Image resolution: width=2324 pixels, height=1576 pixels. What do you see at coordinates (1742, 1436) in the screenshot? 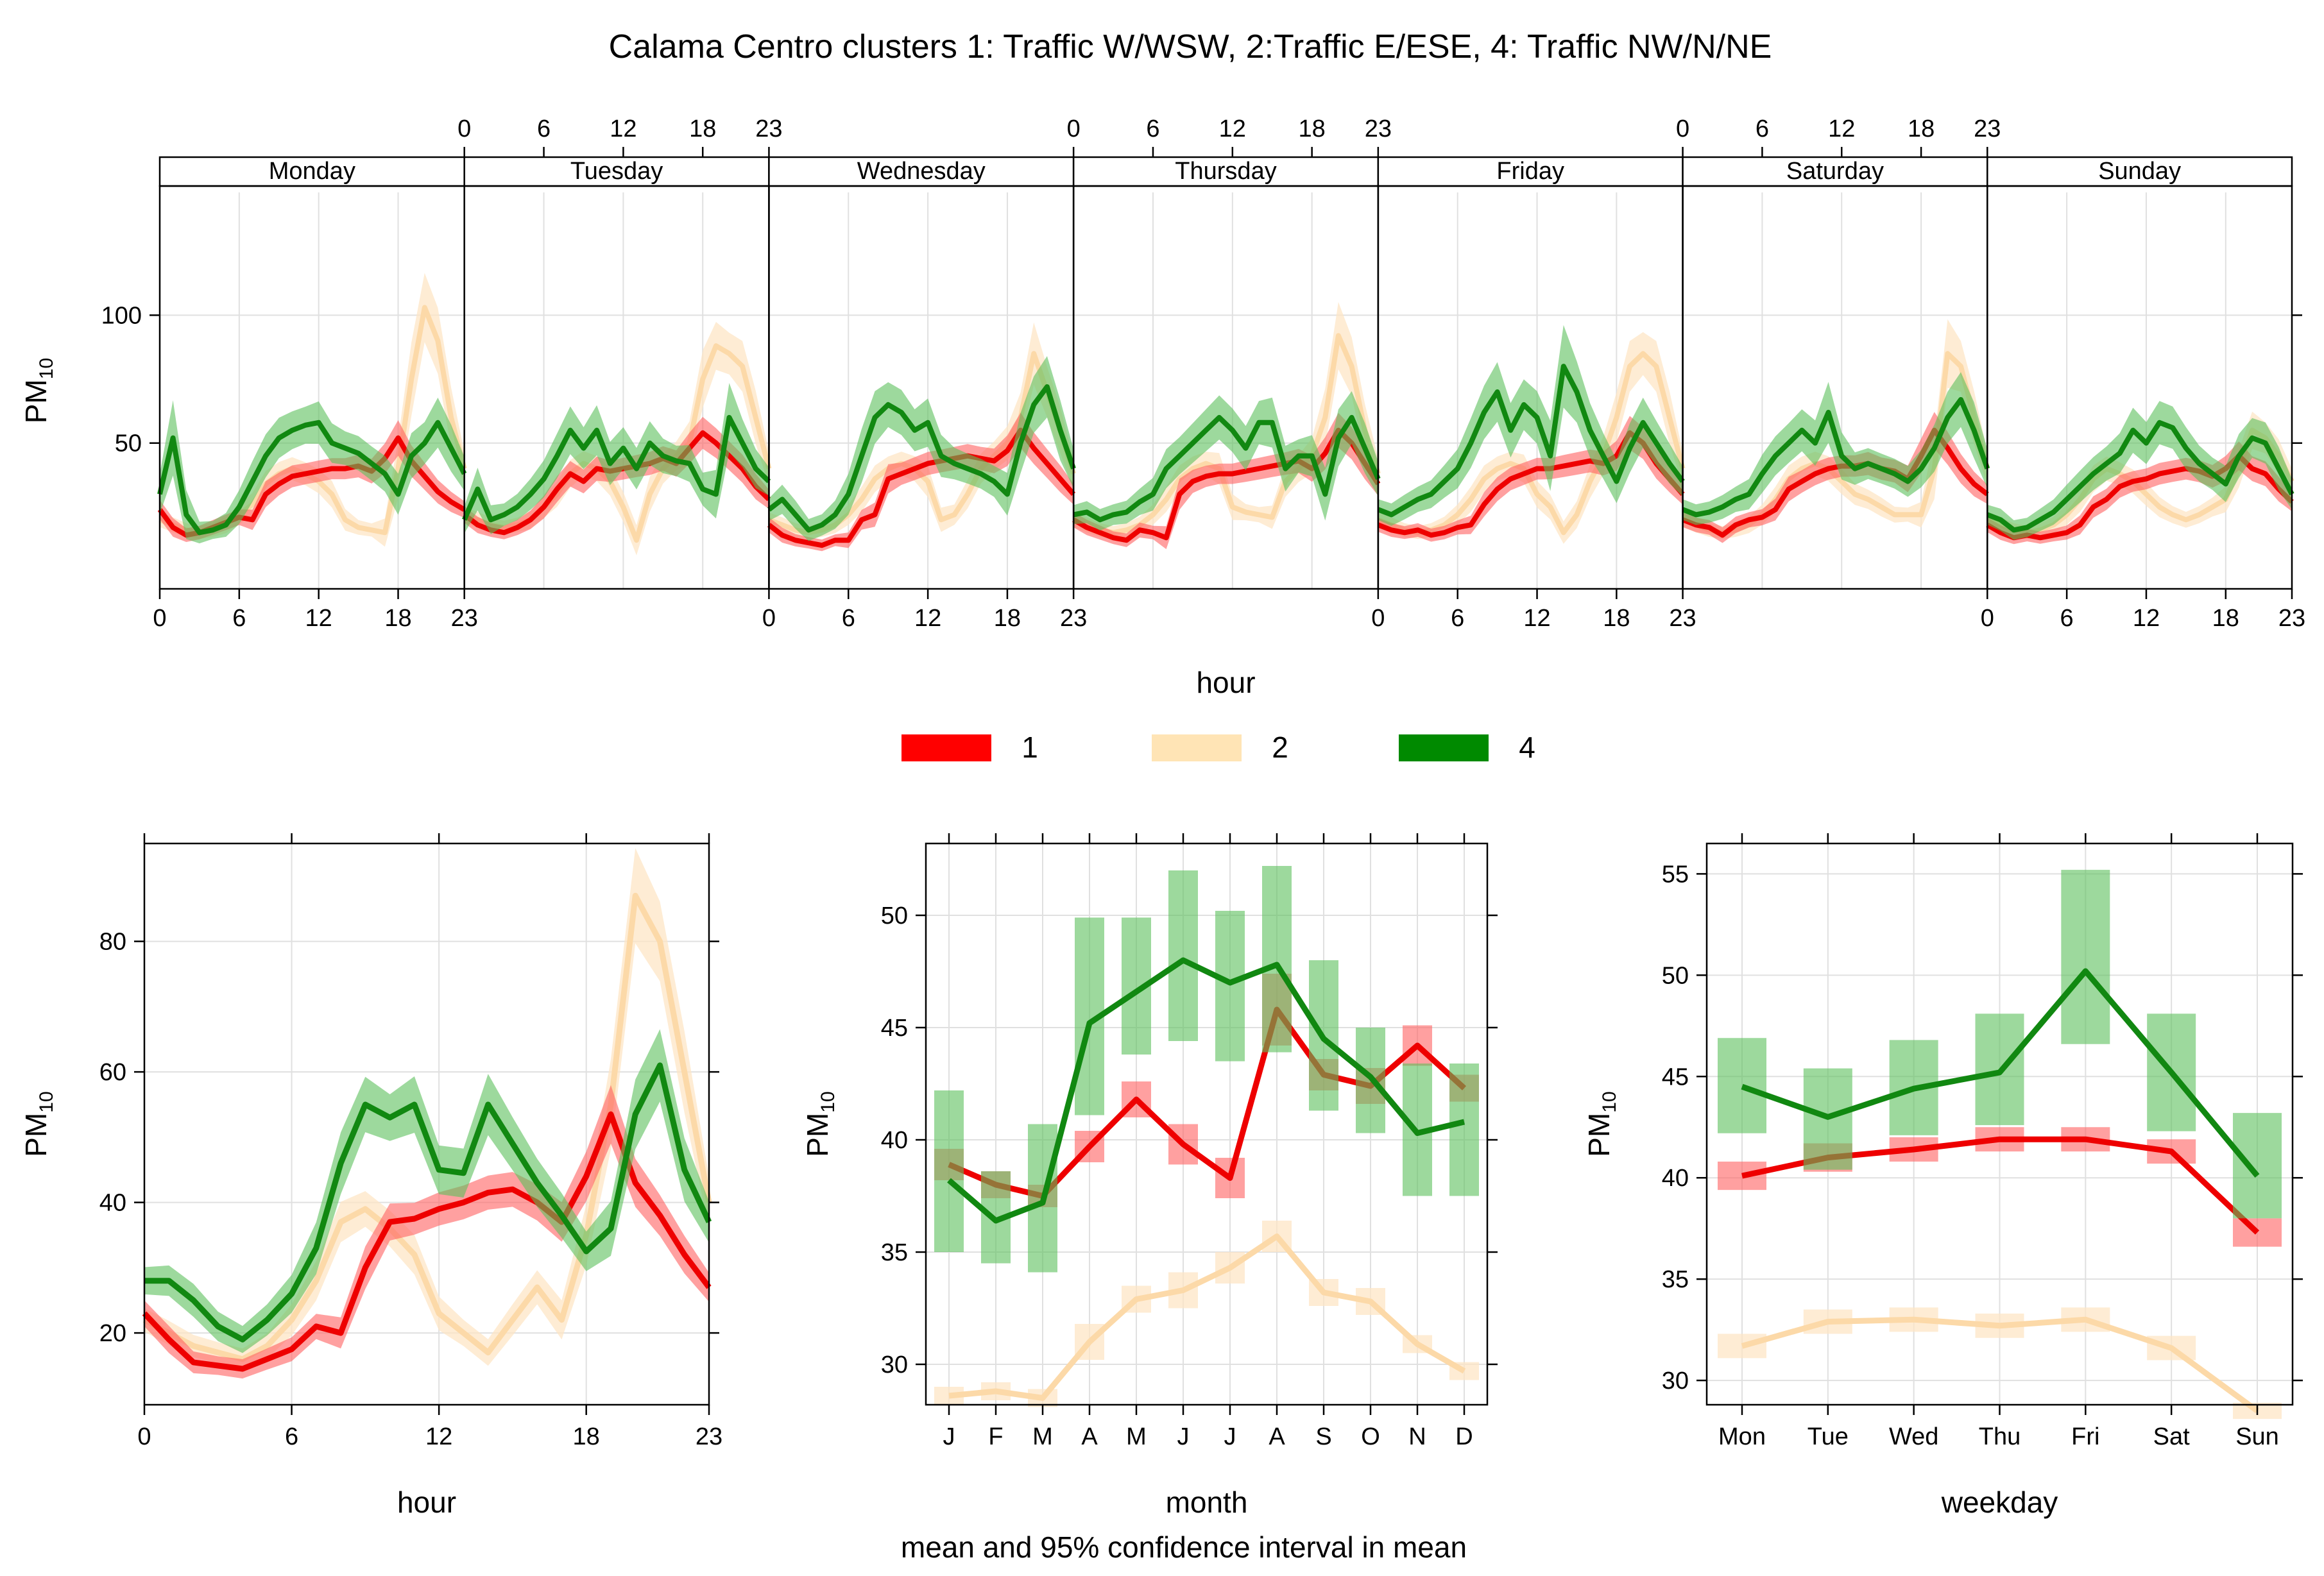
I see `x-tick-label: Mon` at bounding box center [1742, 1436].